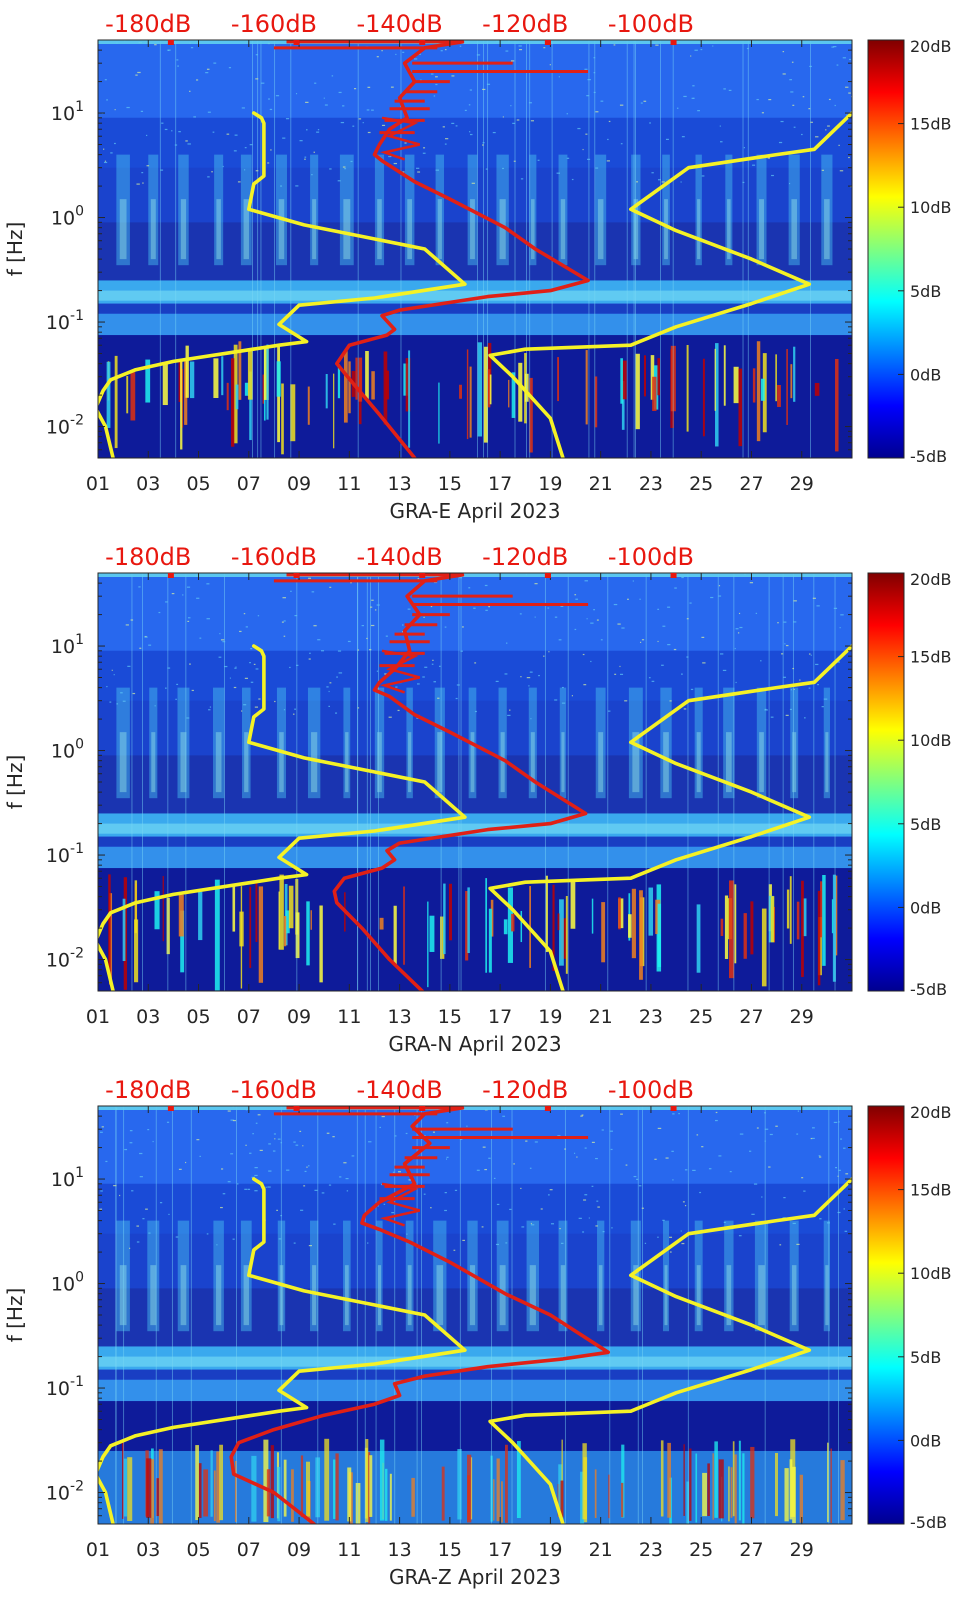 The image size is (962, 1599). I want to click on top-db-tick, so click(422, 42).